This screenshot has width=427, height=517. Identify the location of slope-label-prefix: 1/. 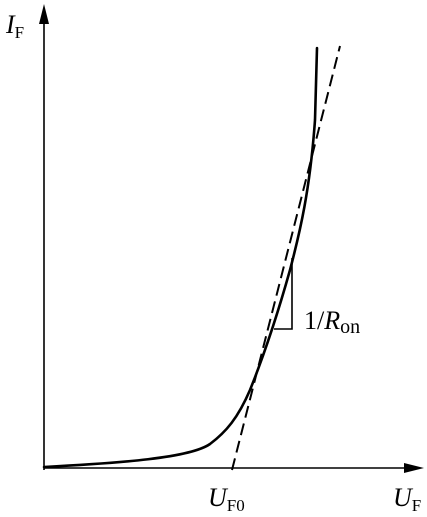
(314, 320).